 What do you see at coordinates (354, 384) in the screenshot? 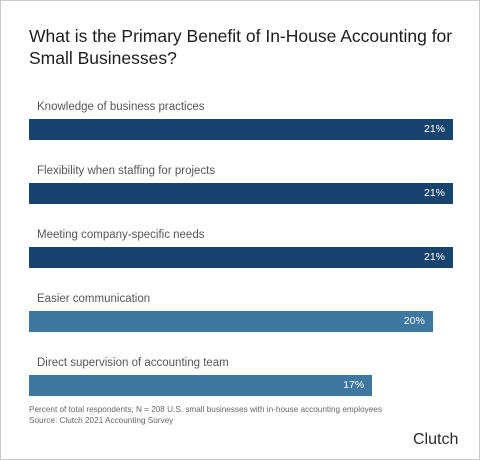
I see `bar-value-label: 17%` at bounding box center [354, 384].